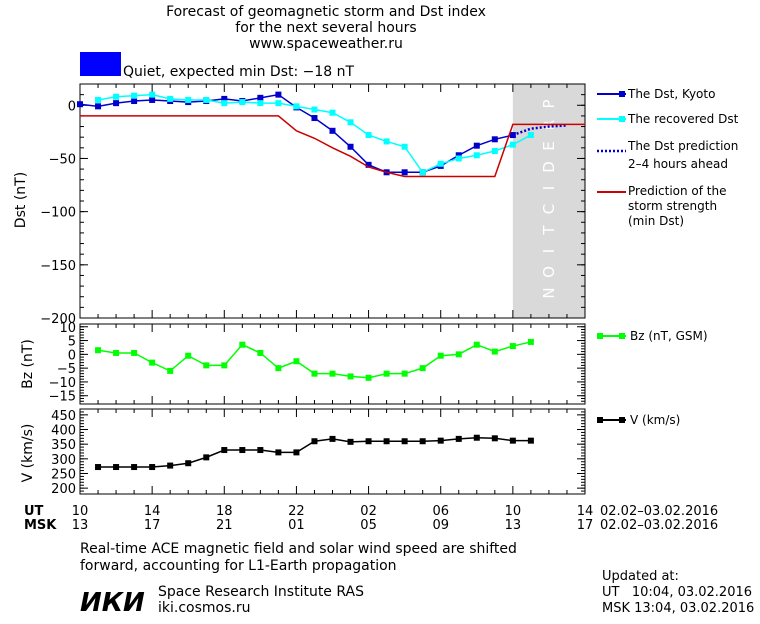 Image resolution: width=760 pixels, height=624 pixels. Describe the element at coordinates (296, 511) in the screenshot. I see `ut-tick-label: 22` at that location.